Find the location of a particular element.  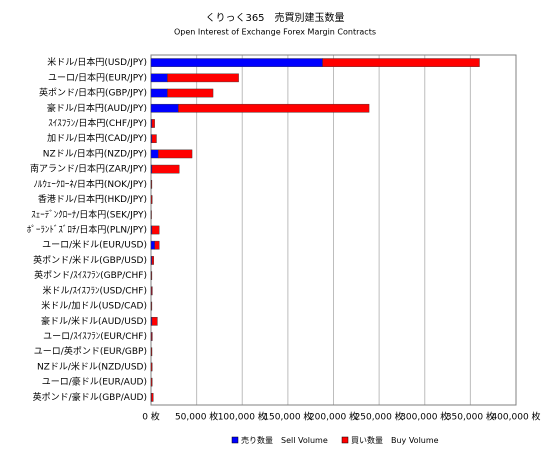

legend-label: 売り数量 Sell Volume is located at coordinates (284, 440).